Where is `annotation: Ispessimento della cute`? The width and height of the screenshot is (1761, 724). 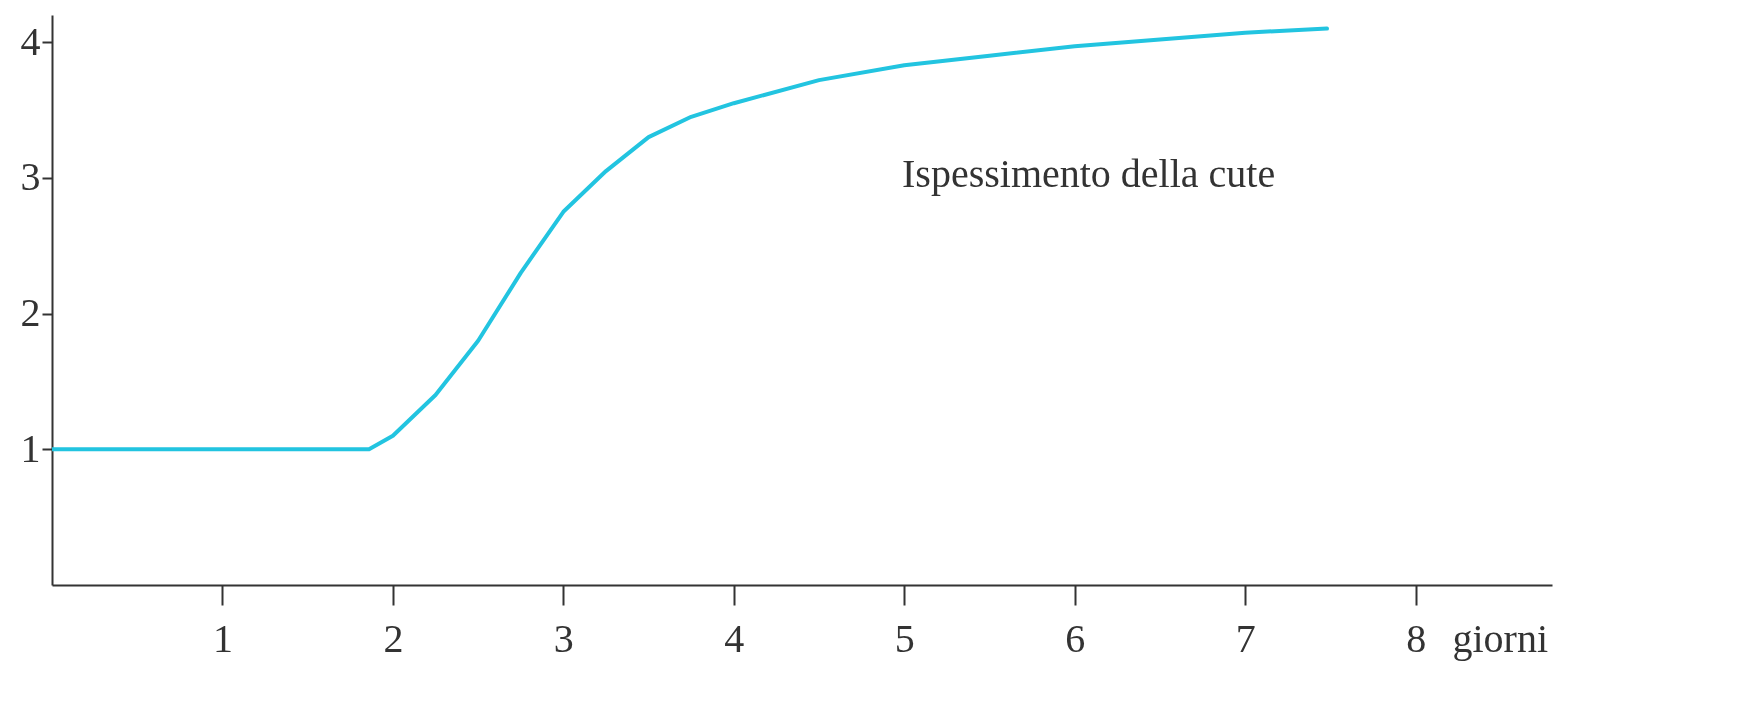
annotation: Ispessimento della cute is located at coordinates (1089, 173).